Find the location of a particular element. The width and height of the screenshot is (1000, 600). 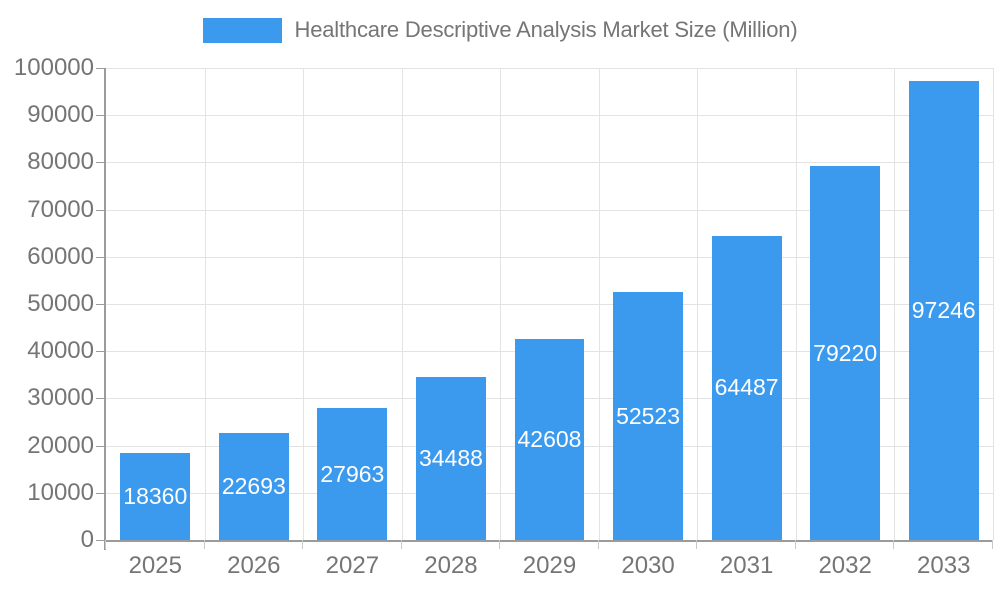

bar-2032: 79220 is located at coordinates (845, 353).